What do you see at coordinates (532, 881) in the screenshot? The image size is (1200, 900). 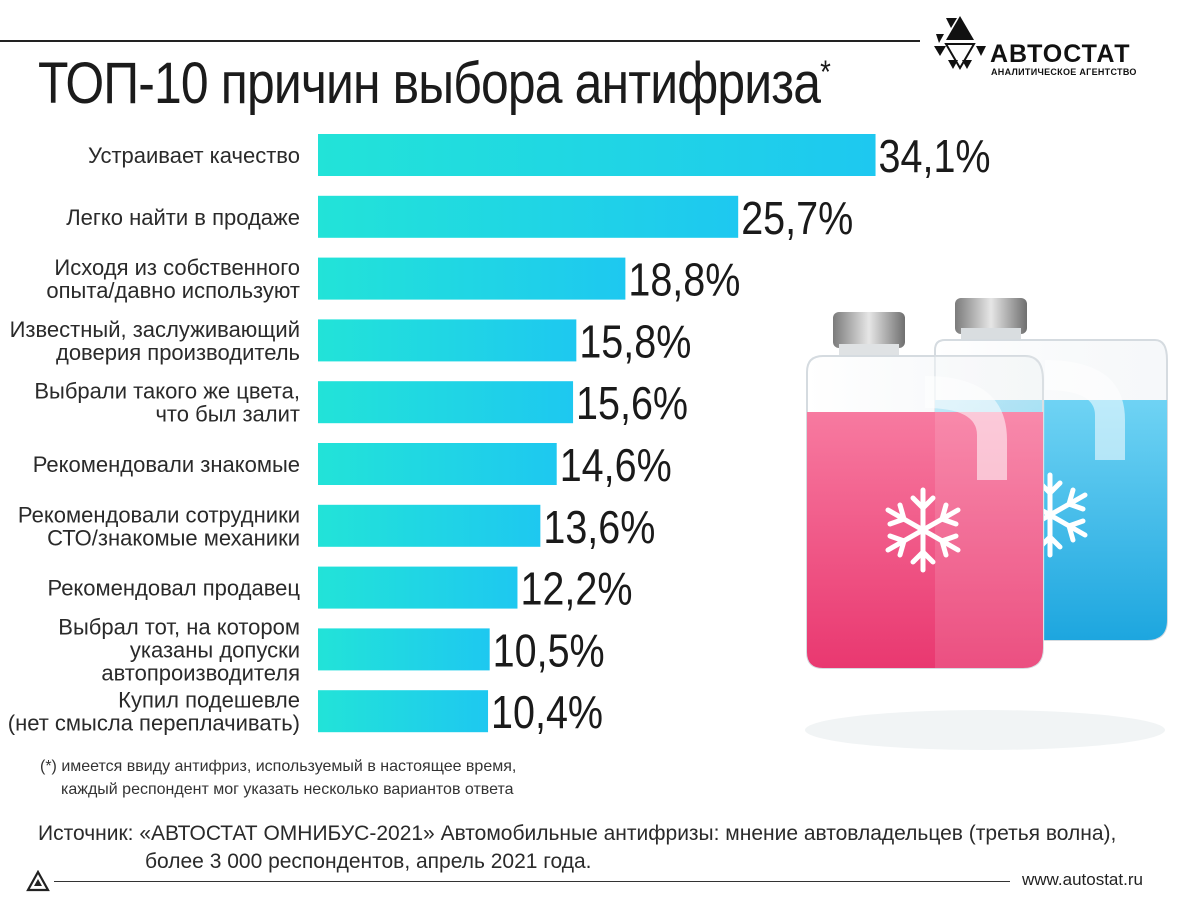 I see `bottom-divider` at bounding box center [532, 881].